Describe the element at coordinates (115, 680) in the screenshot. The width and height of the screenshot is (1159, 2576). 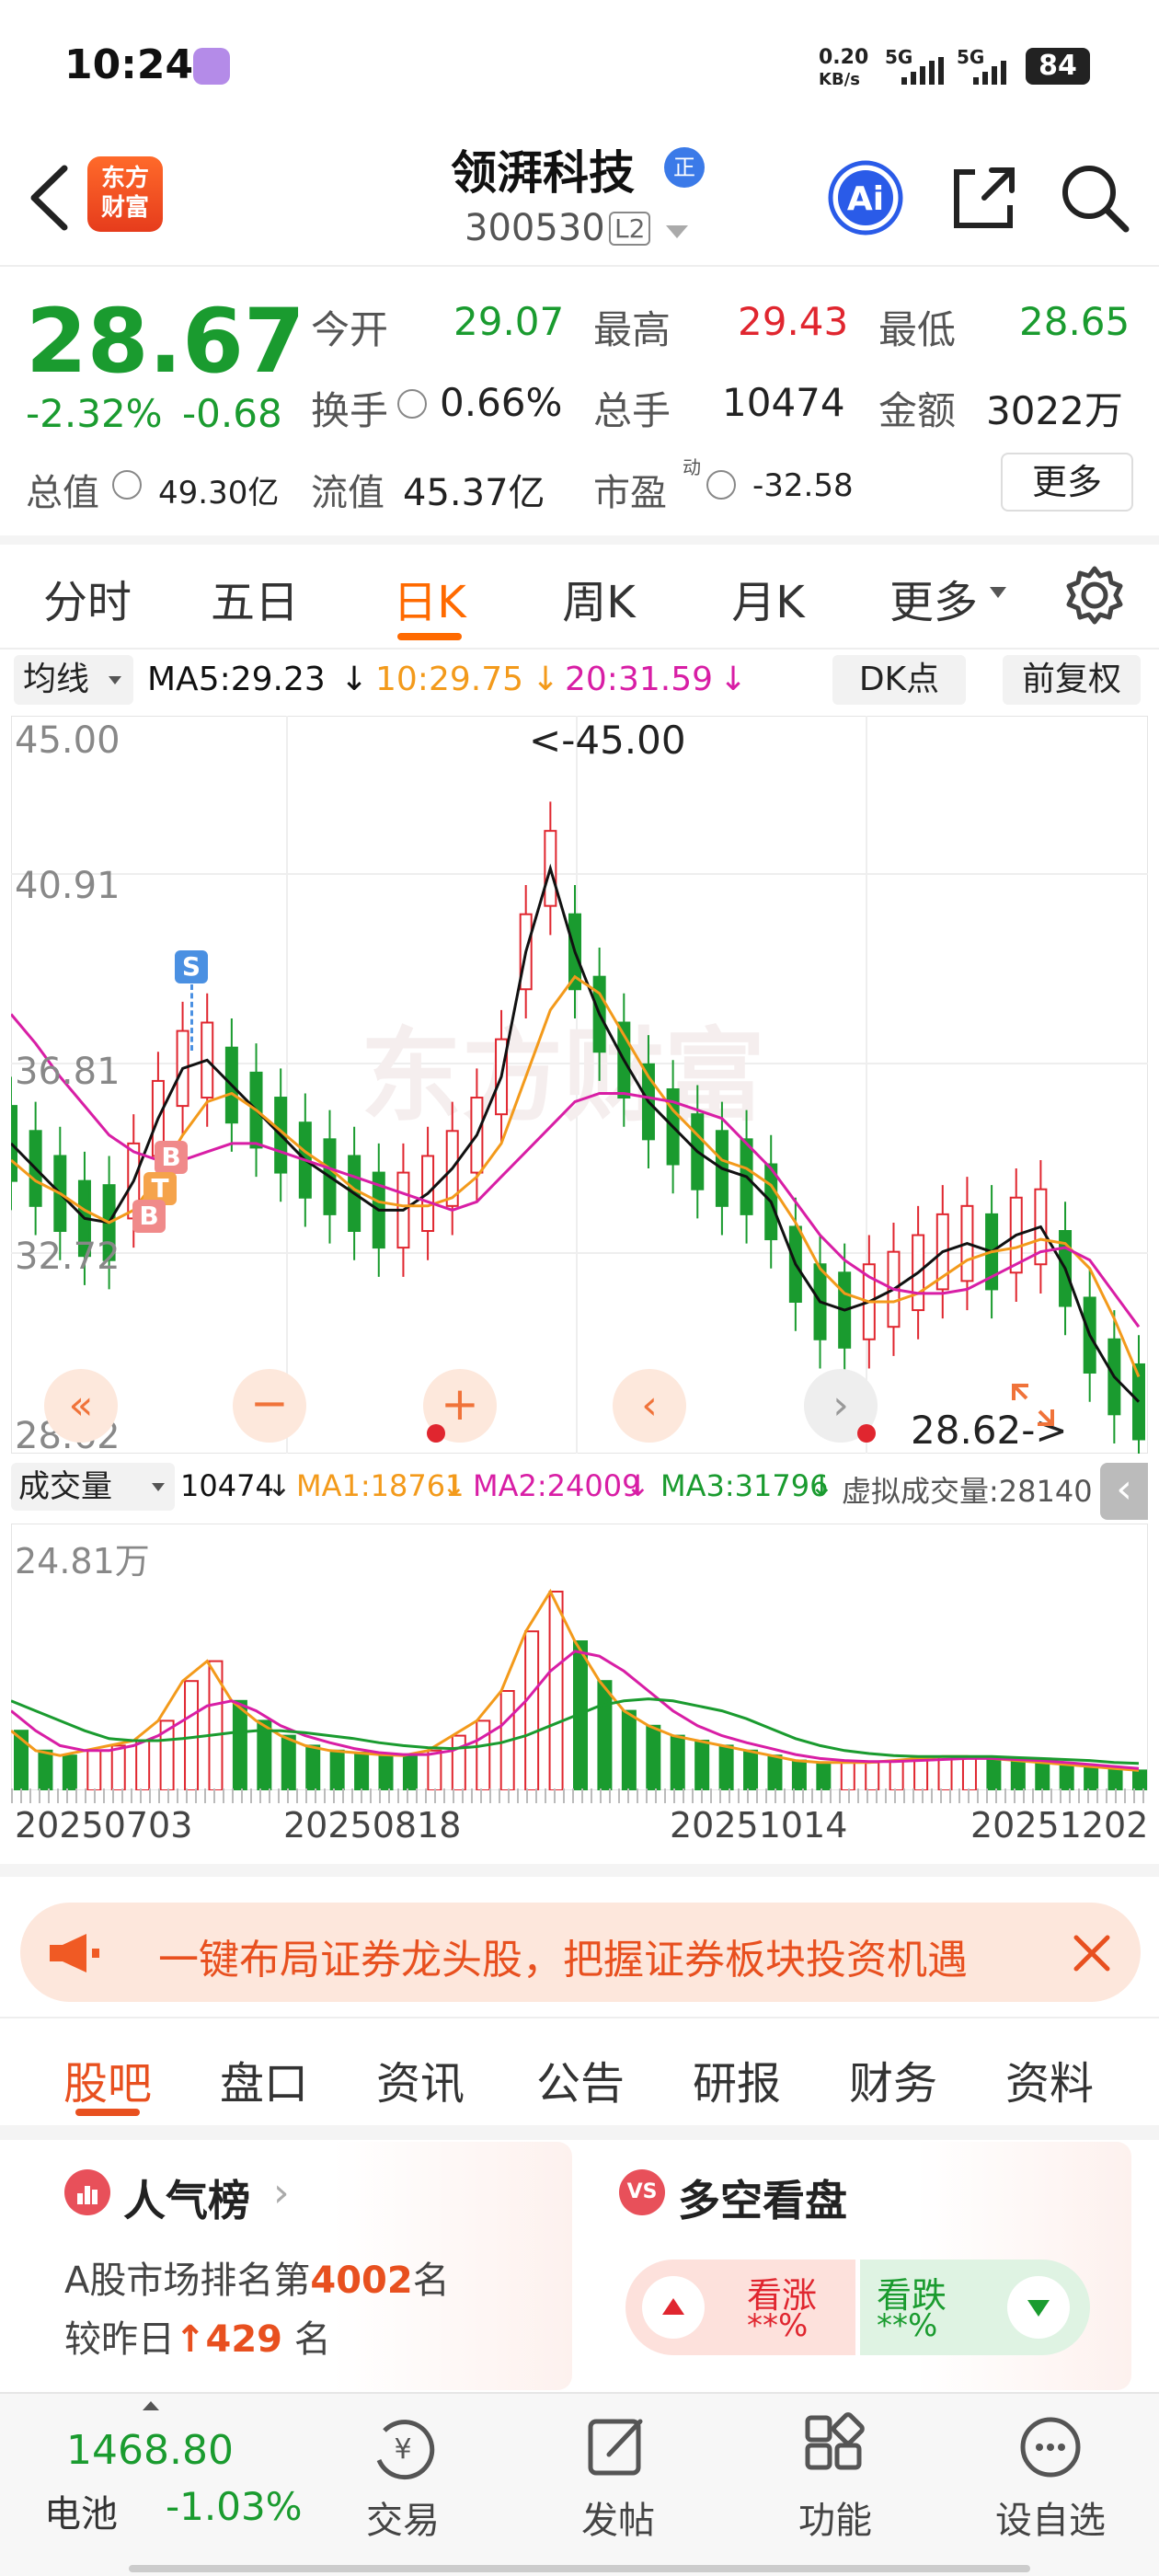
I see `indicator-caret-icon` at that location.